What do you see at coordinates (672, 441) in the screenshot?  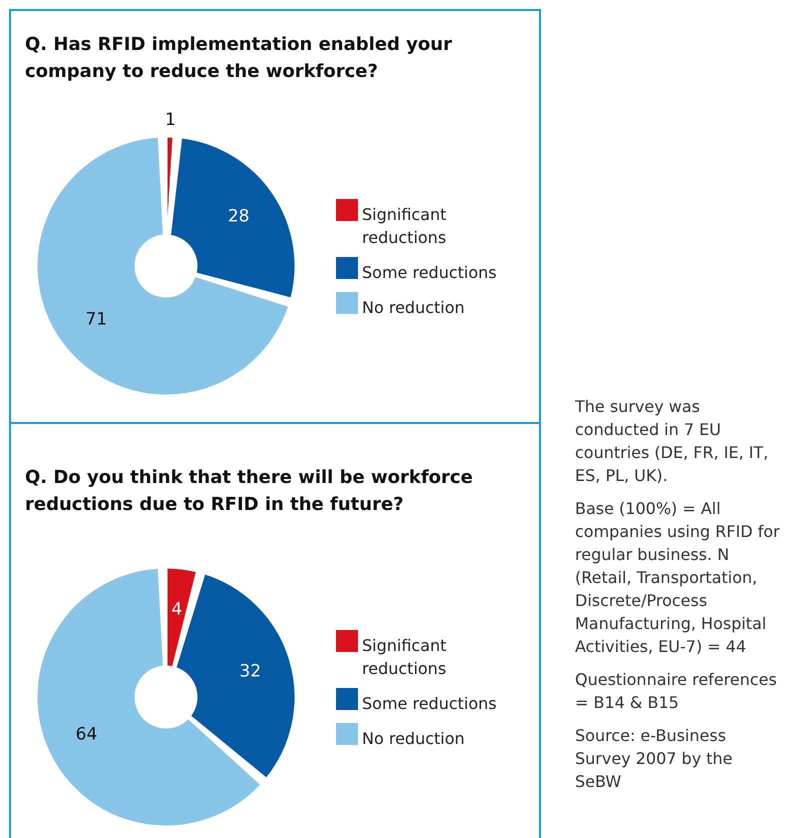 I see `text: The survey was conducted in 7 EU countries (DE, FR, IE, IT, ES, PL, UK).` at bounding box center [672, 441].